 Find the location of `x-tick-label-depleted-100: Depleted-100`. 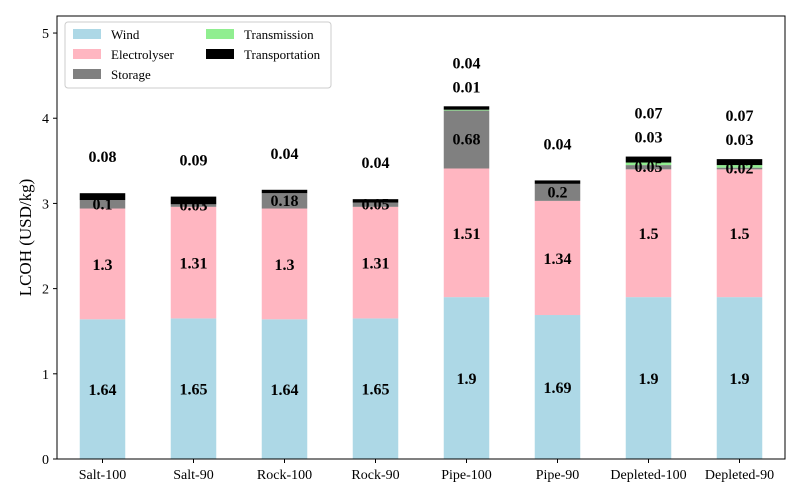

x-tick-label-depleted-100: Depleted-100 is located at coordinates (648, 475).